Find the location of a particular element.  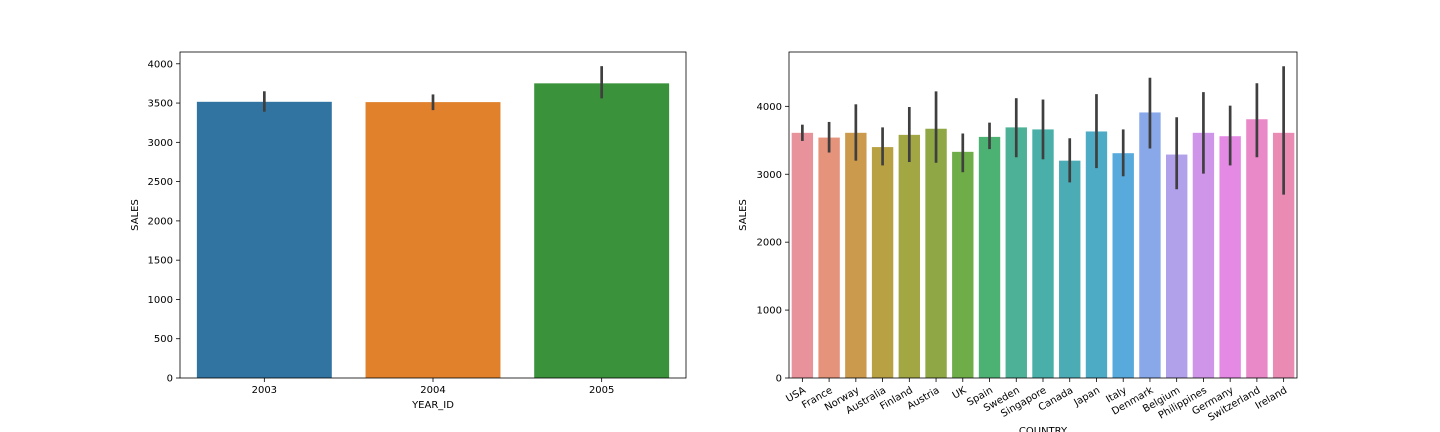

bar-usa is located at coordinates (802, 255).